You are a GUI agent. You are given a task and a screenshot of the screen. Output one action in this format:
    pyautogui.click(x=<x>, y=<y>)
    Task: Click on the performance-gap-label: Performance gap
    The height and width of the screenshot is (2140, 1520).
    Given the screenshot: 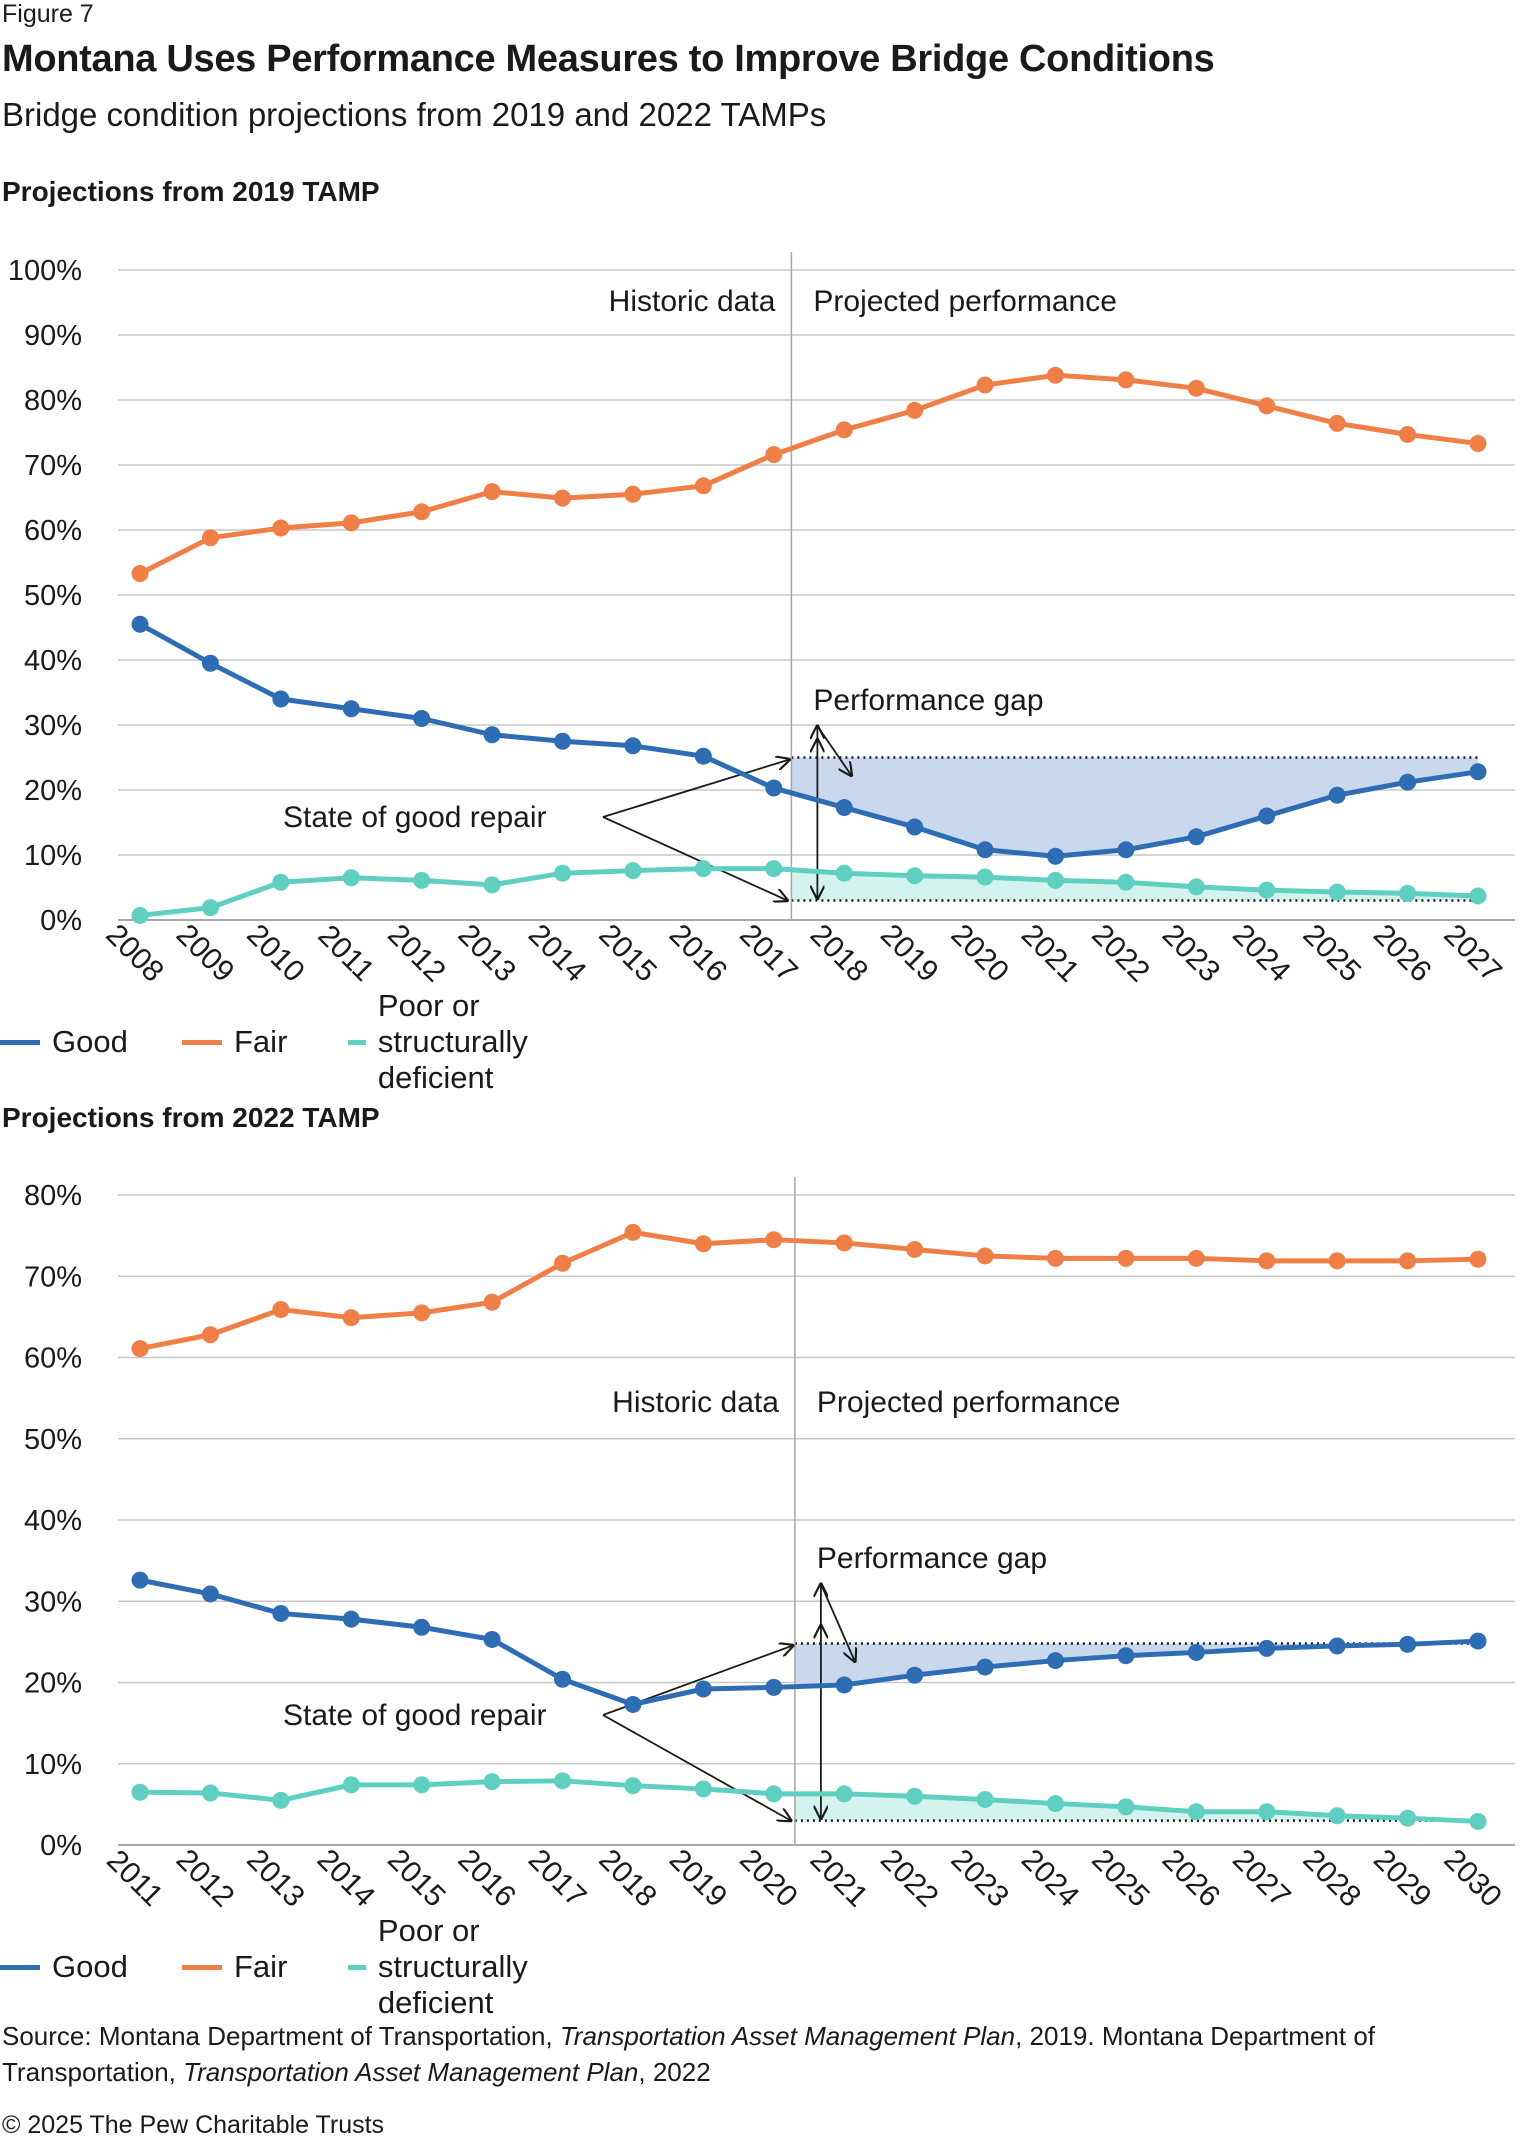 What is the action you would take?
    pyautogui.click(x=928, y=700)
    